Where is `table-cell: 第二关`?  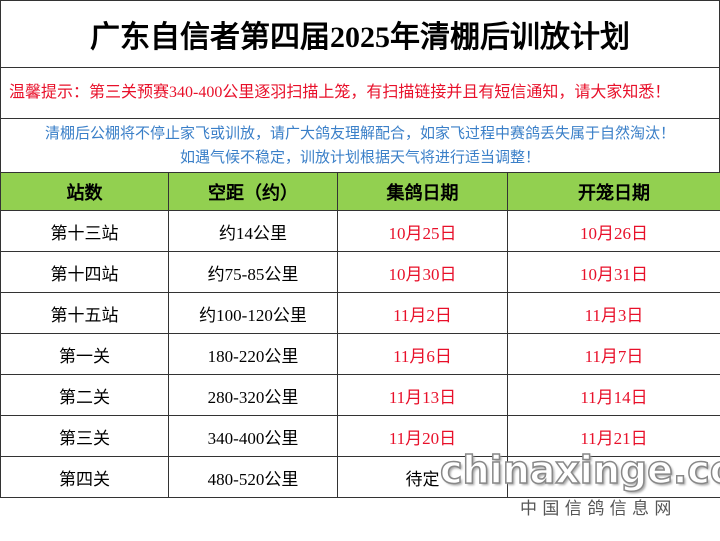 table-cell: 第二关 is located at coordinates (84, 395).